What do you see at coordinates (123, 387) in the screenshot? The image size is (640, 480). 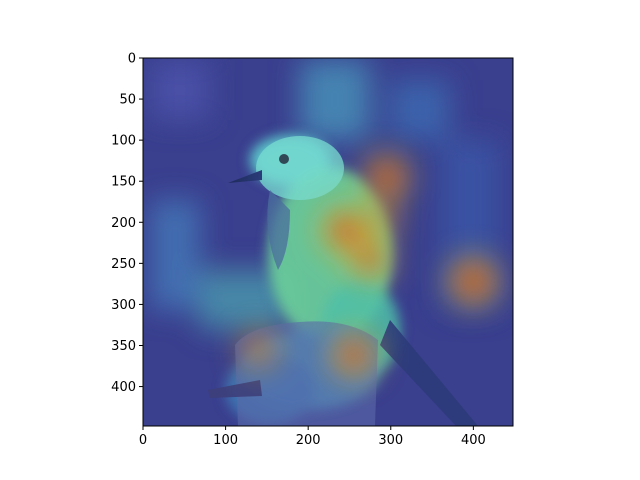 I see `y-tick-label: 400` at bounding box center [123, 387].